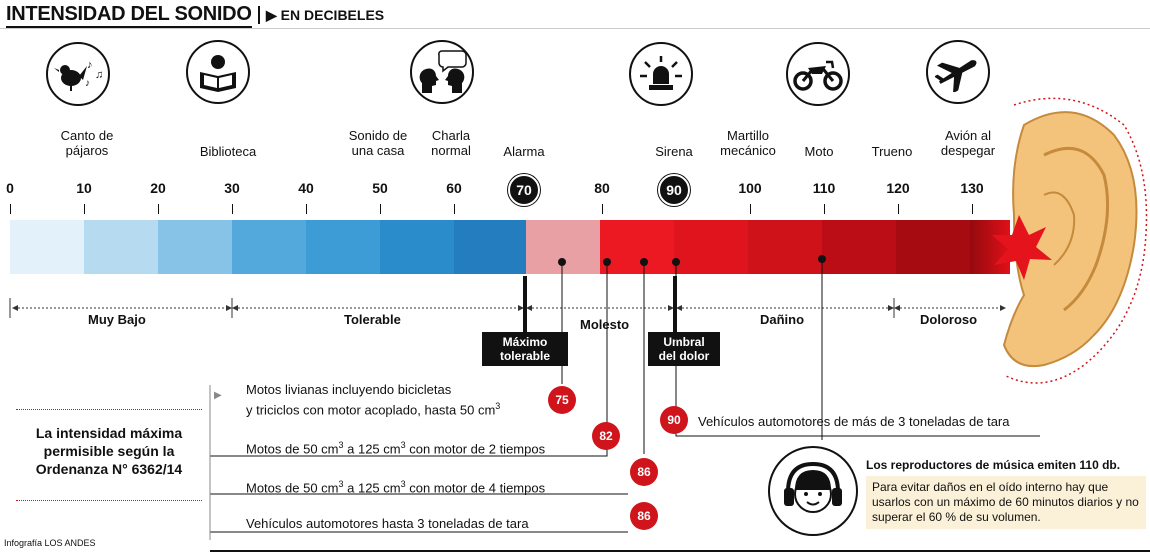 The image size is (1150, 554). What do you see at coordinates (782, 319) in the screenshot?
I see `range-danino: Dañino` at bounding box center [782, 319].